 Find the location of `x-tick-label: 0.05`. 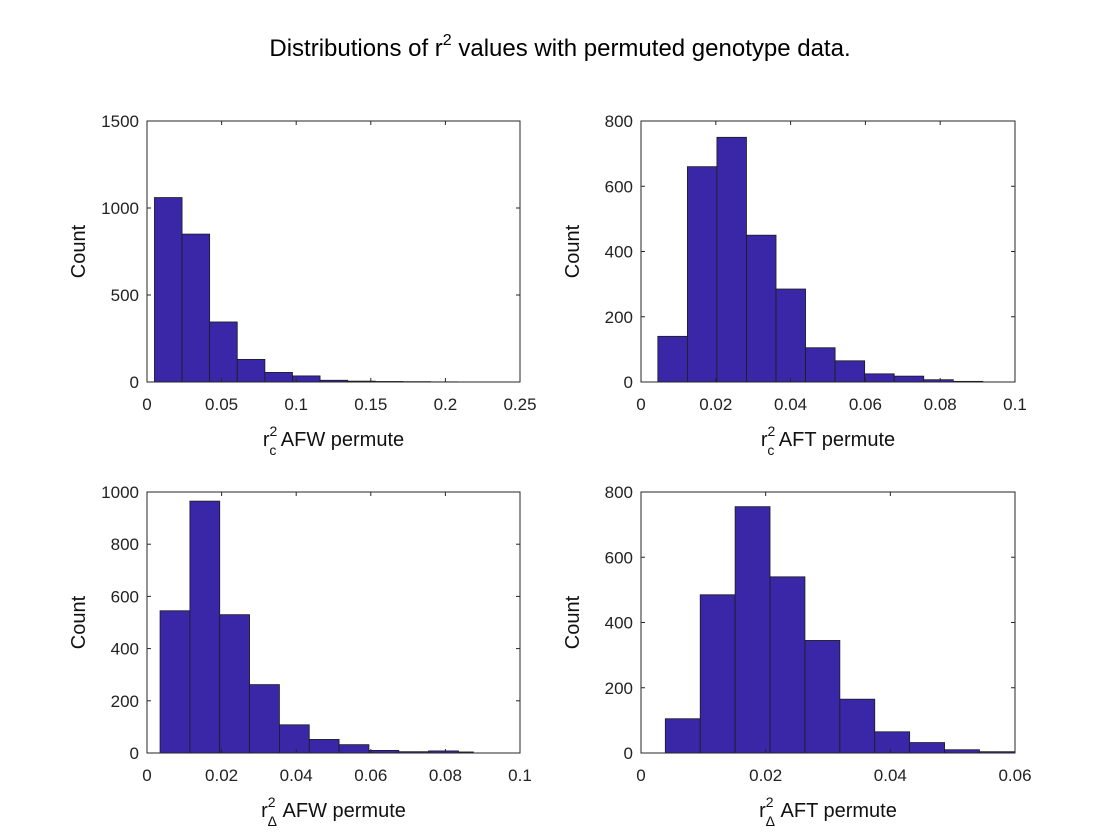

x-tick-label: 0.05 is located at coordinates (221, 404).